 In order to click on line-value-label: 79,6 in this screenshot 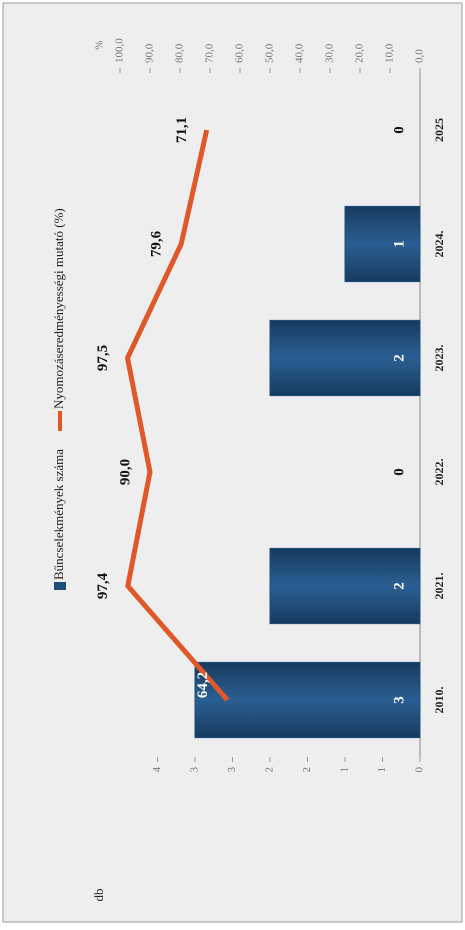, I will do `click(157, 243)`.